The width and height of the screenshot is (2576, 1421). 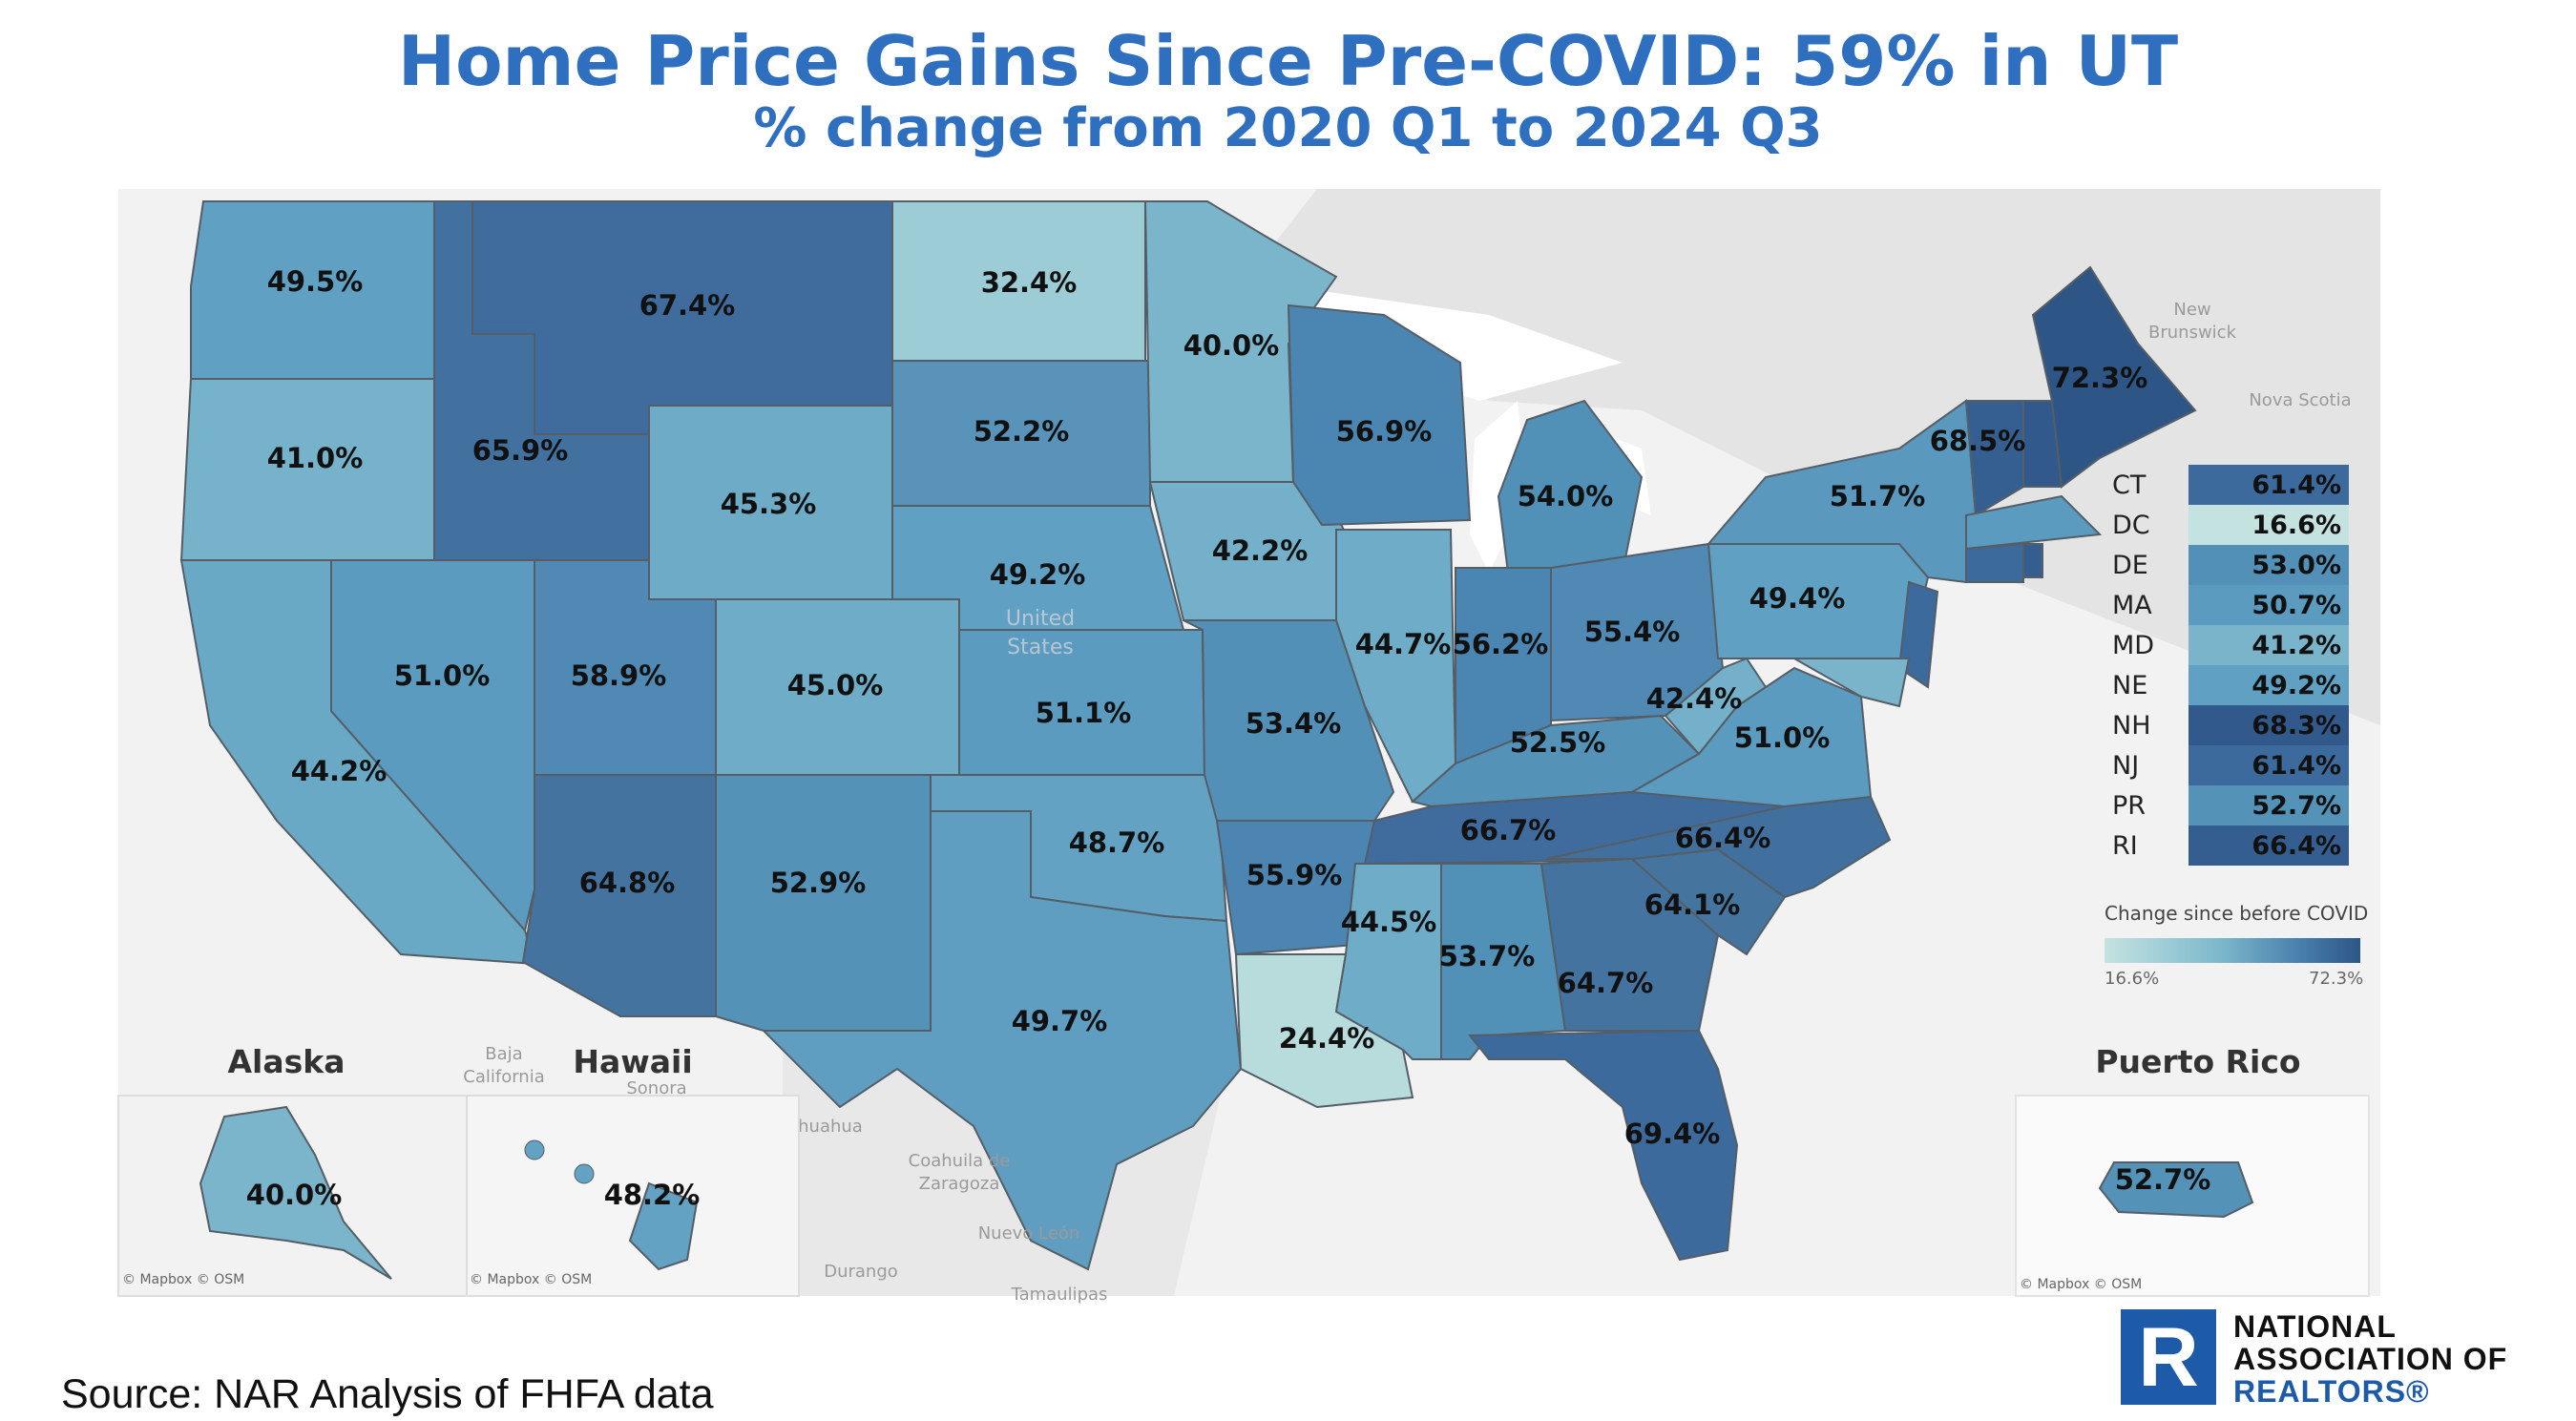 I want to click on state-nm, so click(x=823, y=903).